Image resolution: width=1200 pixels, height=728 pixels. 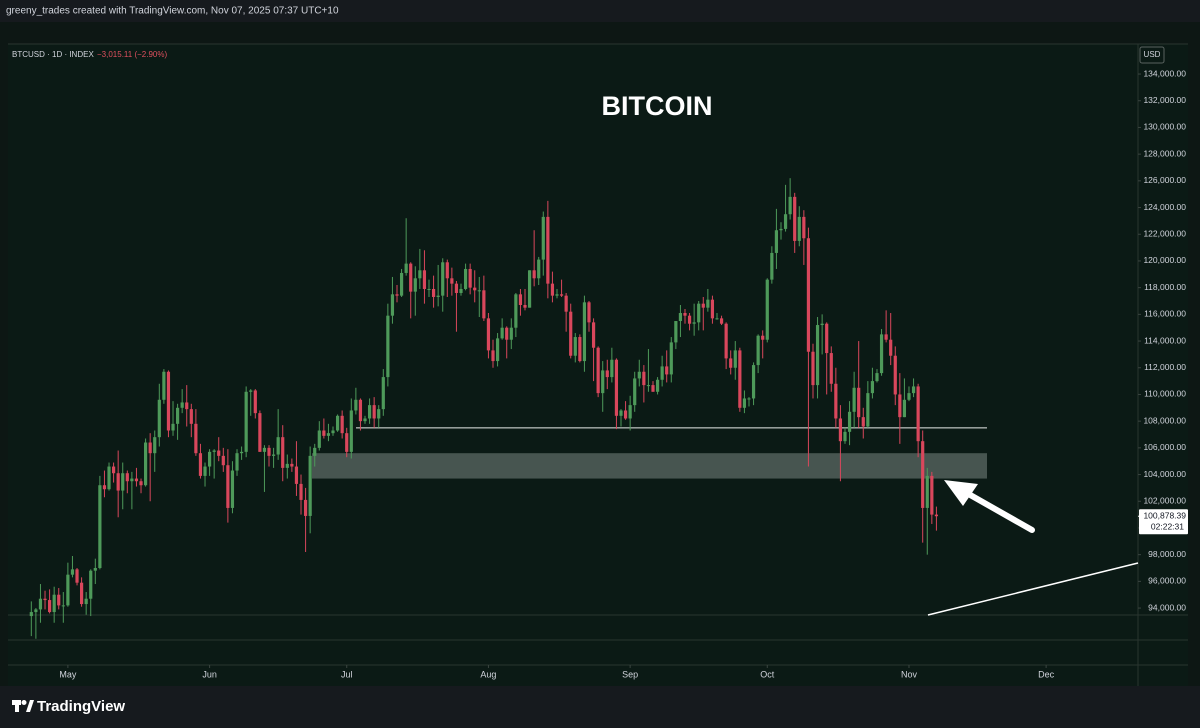 I want to click on currency-box, so click(x=1152, y=55).